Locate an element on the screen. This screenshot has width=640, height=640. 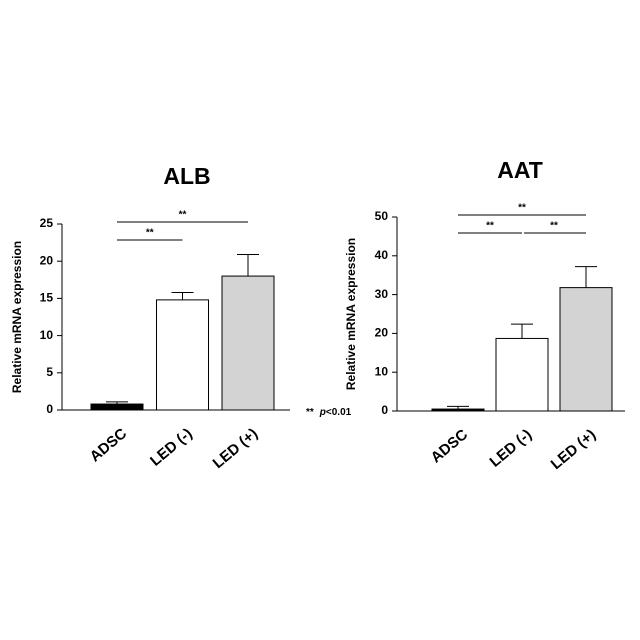
y-tick-label: 30 is located at coordinates (382, 294).